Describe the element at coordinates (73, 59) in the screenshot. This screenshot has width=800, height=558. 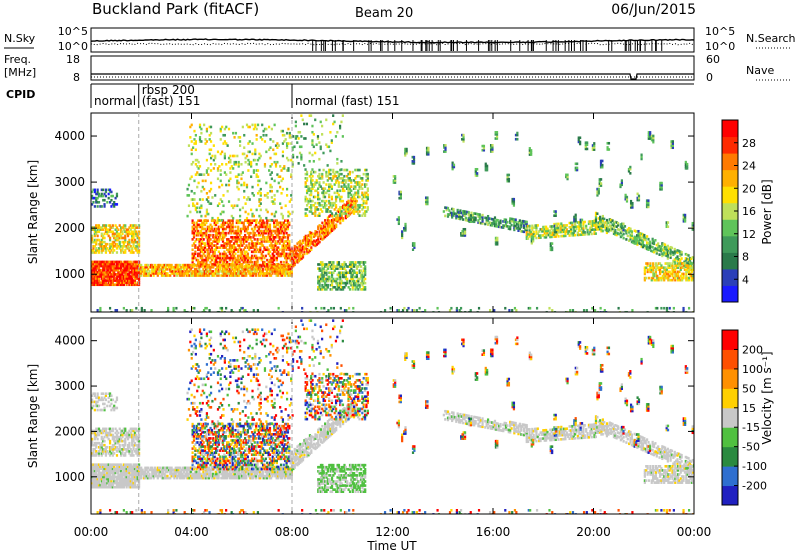
I see `freq-tick-high: 18` at that location.